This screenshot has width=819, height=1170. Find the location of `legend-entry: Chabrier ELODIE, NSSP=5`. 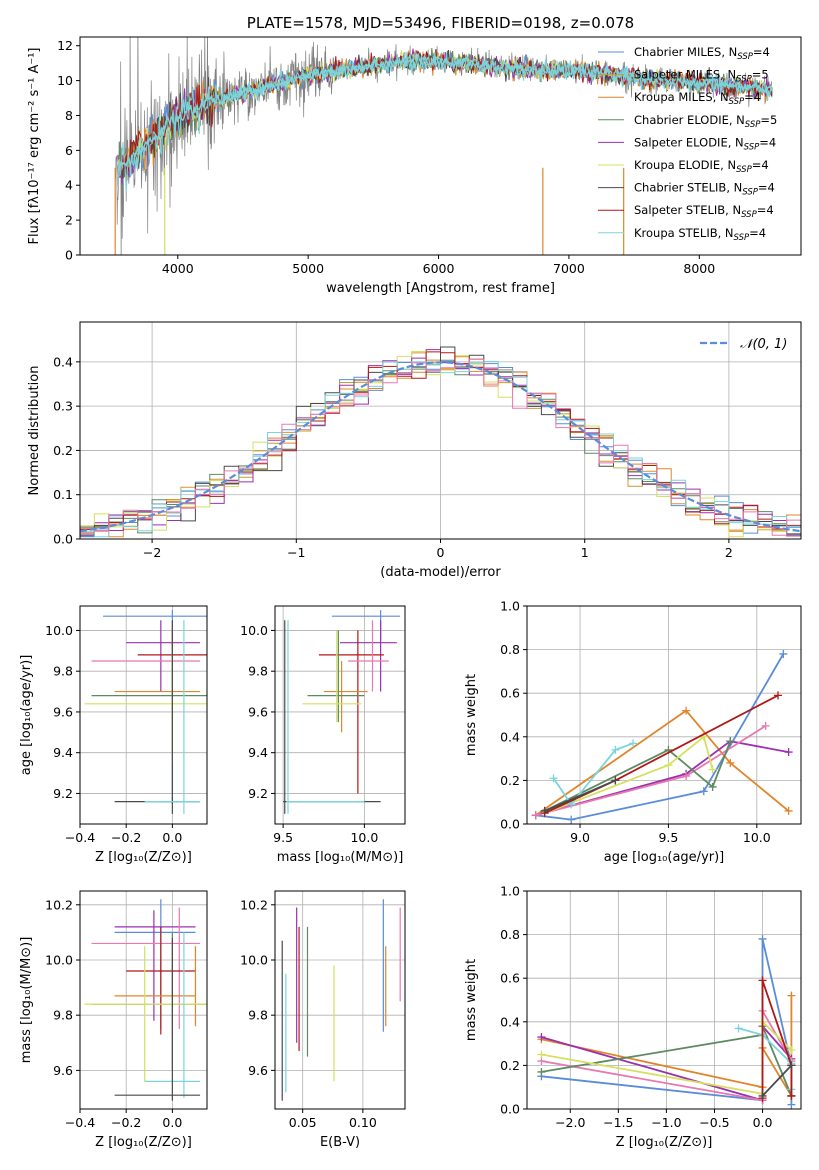

legend-entry: Chabrier ELODIE, NSSP=5 is located at coordinates (705, 121).